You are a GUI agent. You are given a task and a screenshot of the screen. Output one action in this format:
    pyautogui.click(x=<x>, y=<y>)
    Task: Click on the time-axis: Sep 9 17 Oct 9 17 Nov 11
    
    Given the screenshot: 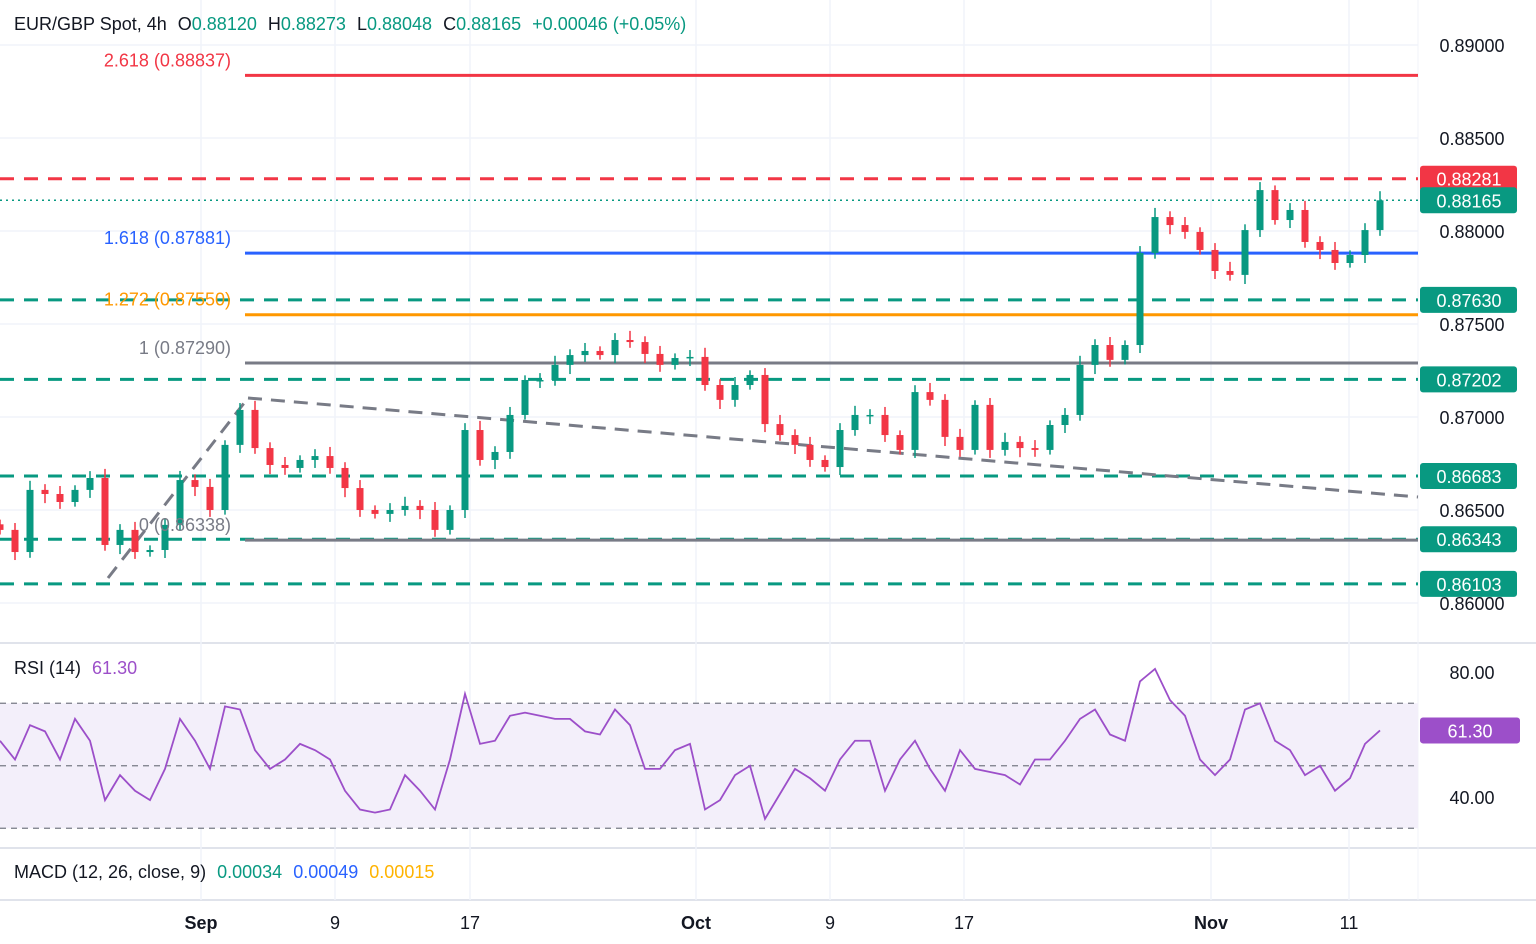 What is the action you would take?
    pyautogui.click(x=771, y=923)
    